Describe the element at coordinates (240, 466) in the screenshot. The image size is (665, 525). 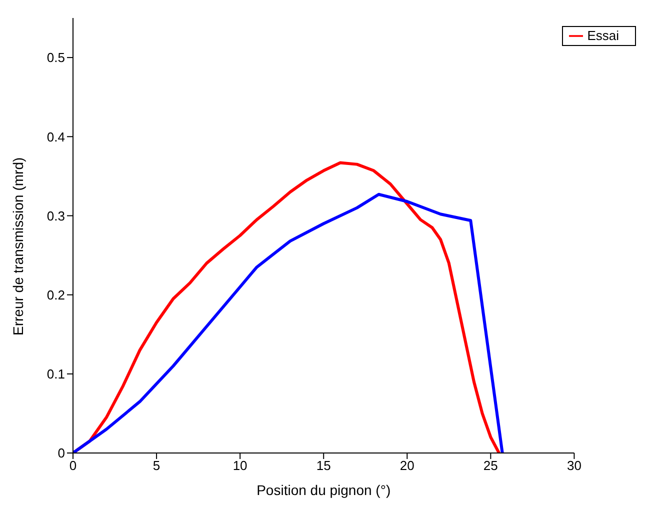
I see `x-tick-label: 10` at that location.